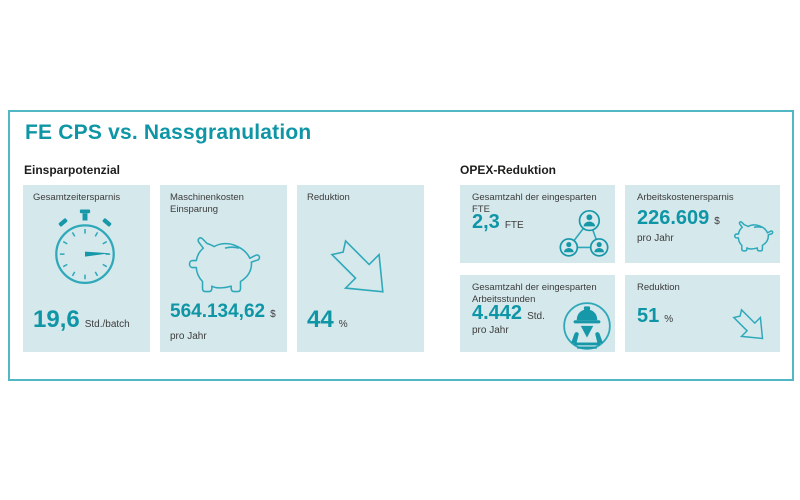  What do you see at coordinates (207, 204) in the screenshot?
I see `kpi-label: Maschinenkosten Einsparung` at bounding box center [207, 204].